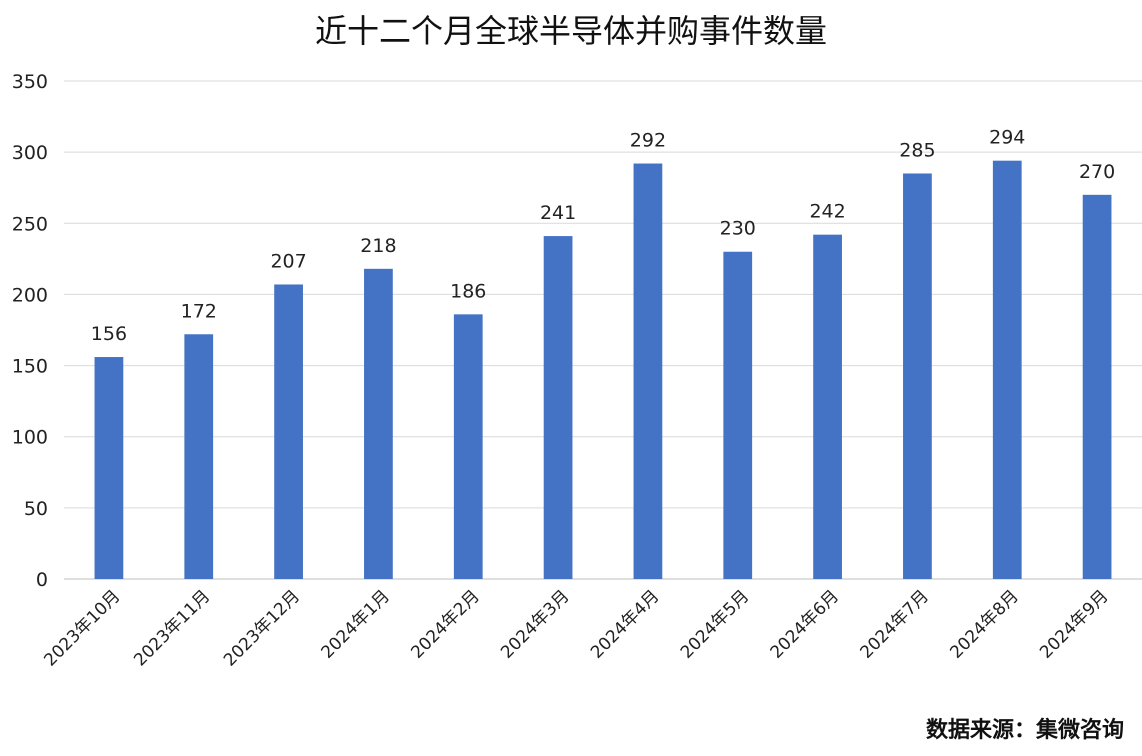 The width and height of the screenshot is (1142, 756). I want to click on x-category-label: 2023年12月, so click(262, 628).